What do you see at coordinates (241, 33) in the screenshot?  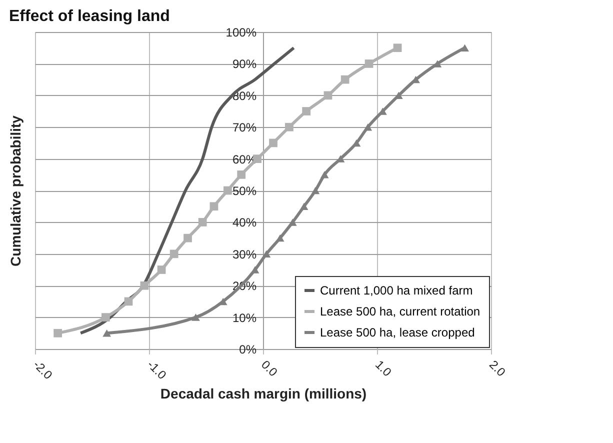 I see `y-tick-label: 100%` at bounding box center [241, 33].